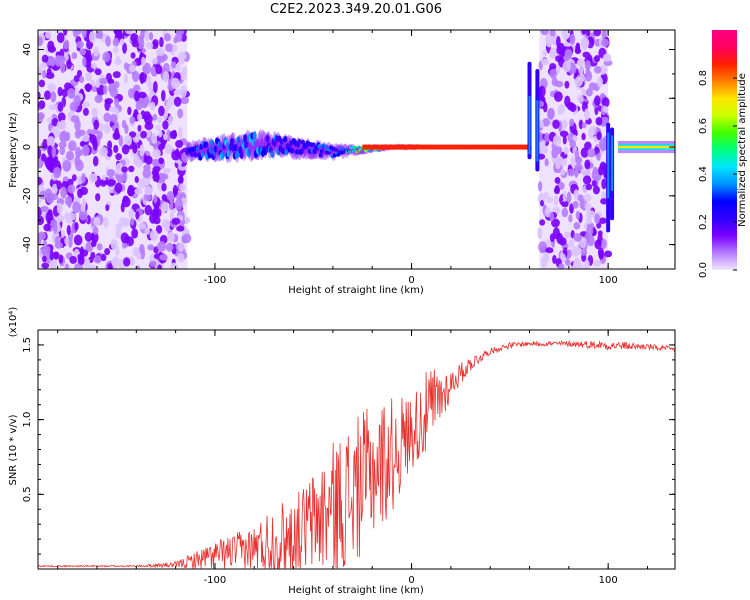  What do you see at coordinates (529, 125) in the screenshot?
I see `signal-spike-core` at bounding box center [529, 125].